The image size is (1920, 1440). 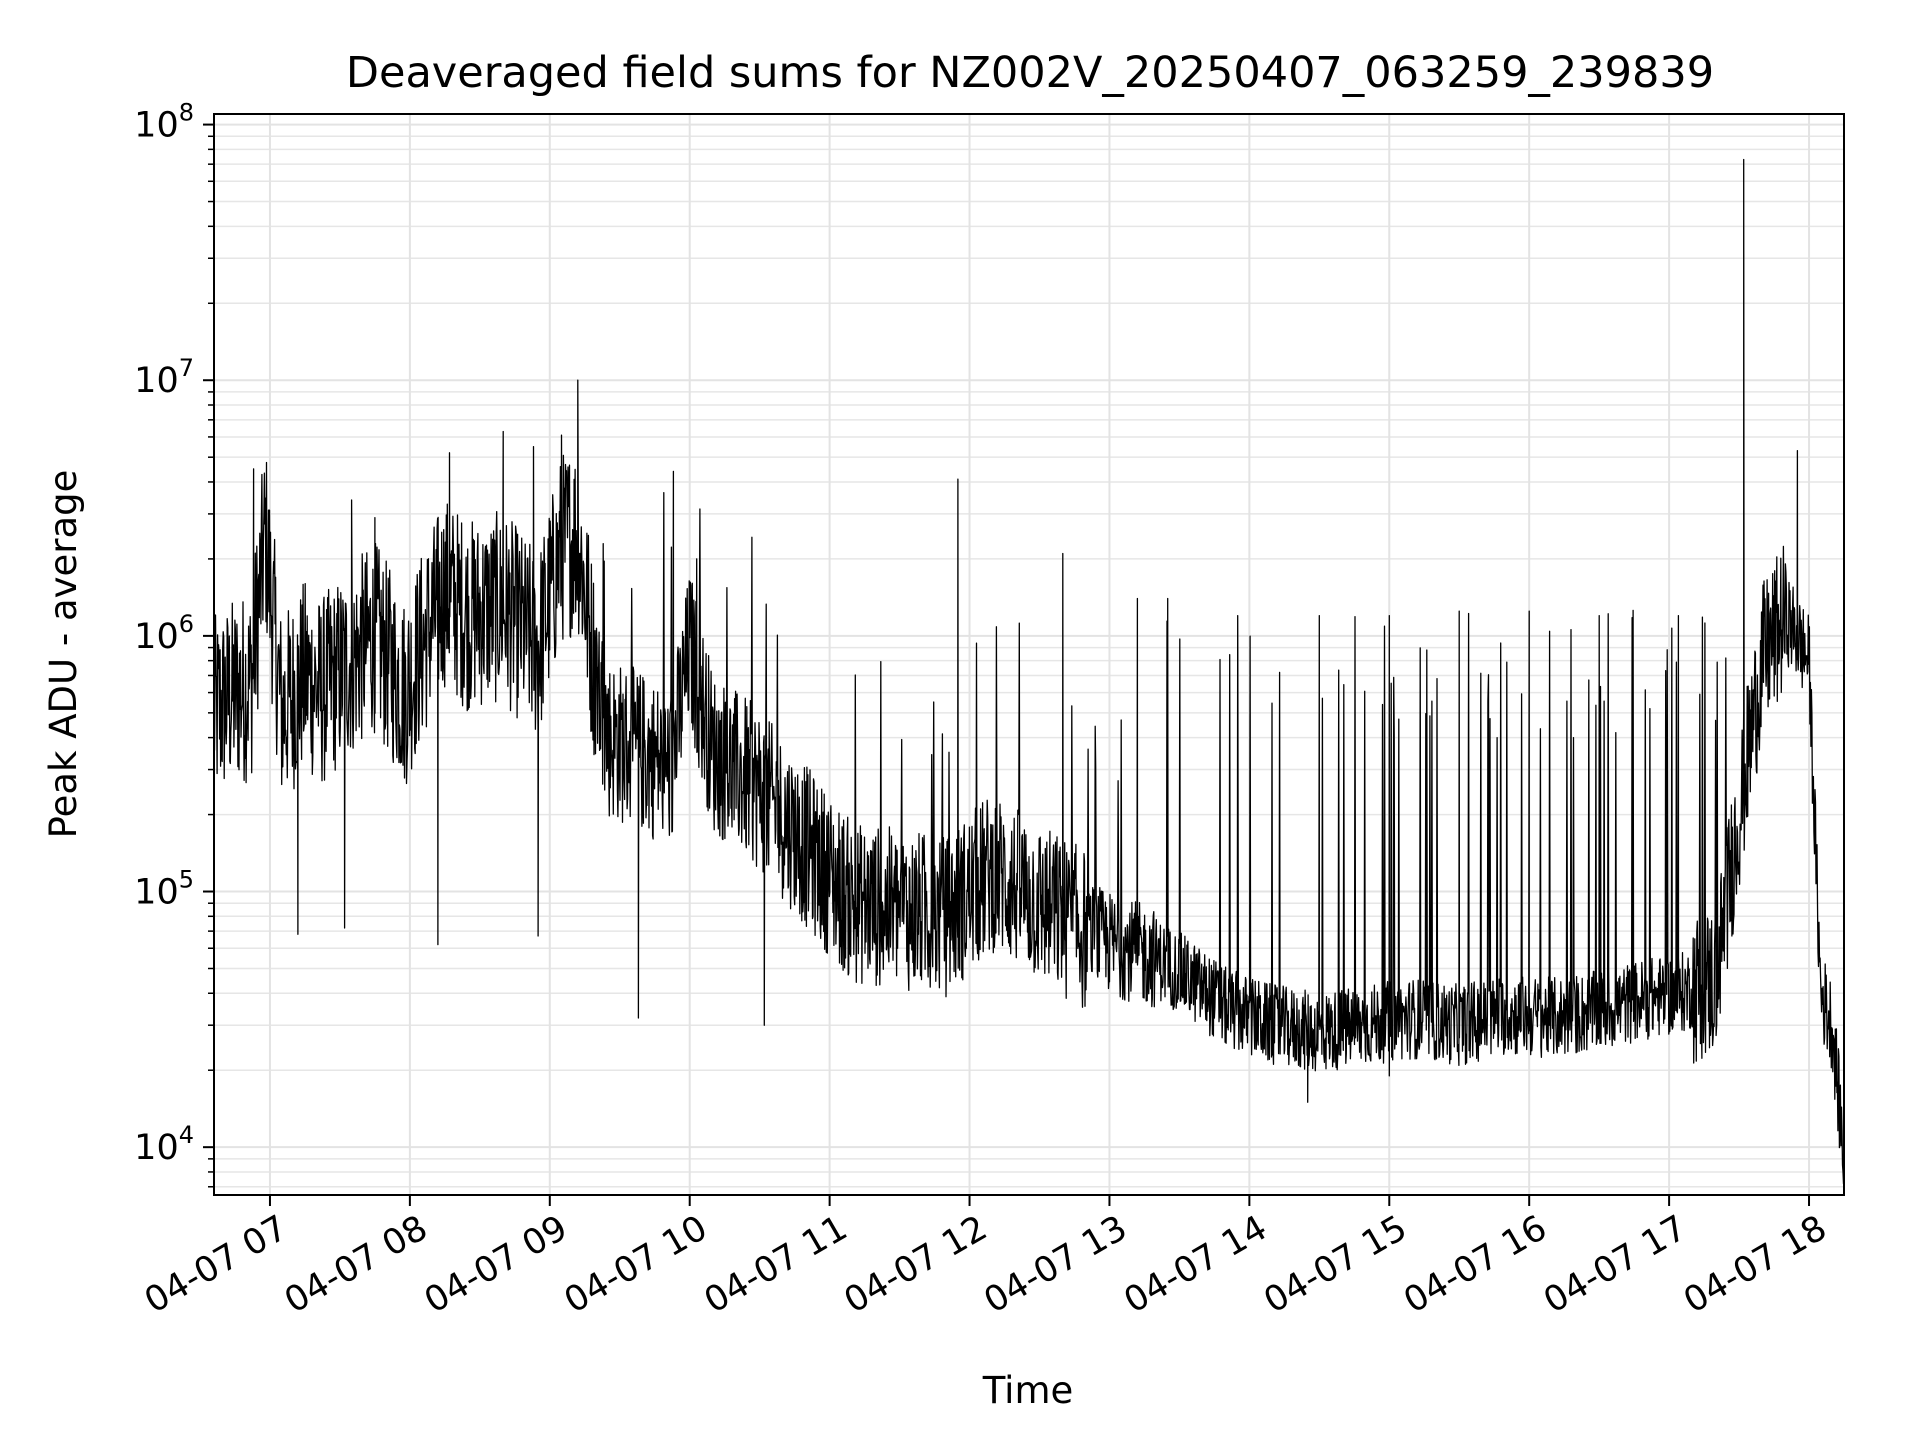 I want to click on x-axis-label: Time, so click(x=1028, y=1390).